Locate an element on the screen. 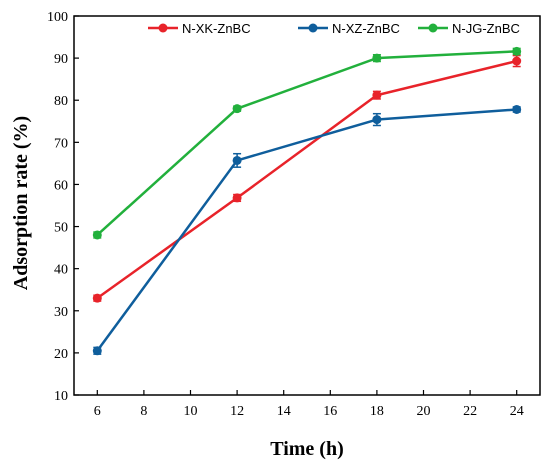 This screenshot has width=550, height=468. legend-label: N-JG-ZnBC is located at coordinates (486, 28).